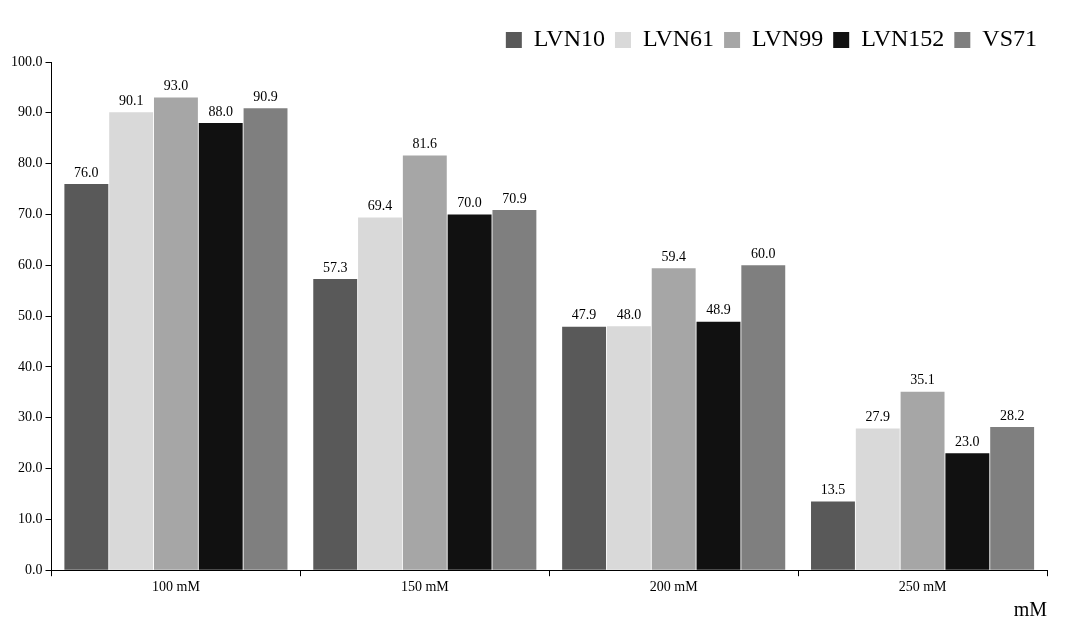 The image size is (1075, 635). Describe the element at coordinates (380, 206) in the screenshot. I see `data-label: 69.4` at that location.